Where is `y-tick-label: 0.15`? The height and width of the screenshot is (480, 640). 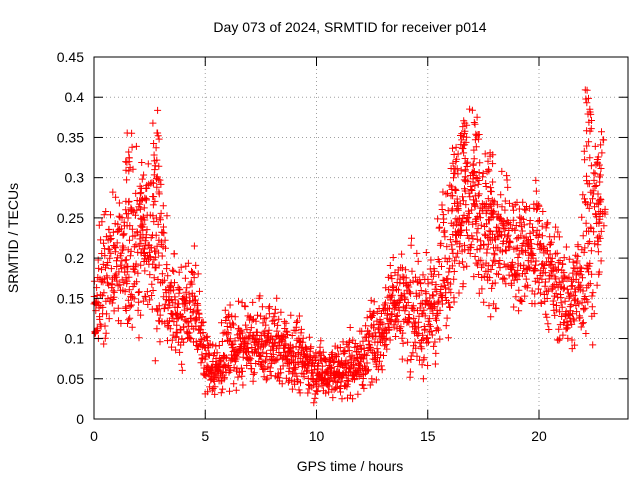
y-tick-label: 0.15 is located at coordinates (70, 298).